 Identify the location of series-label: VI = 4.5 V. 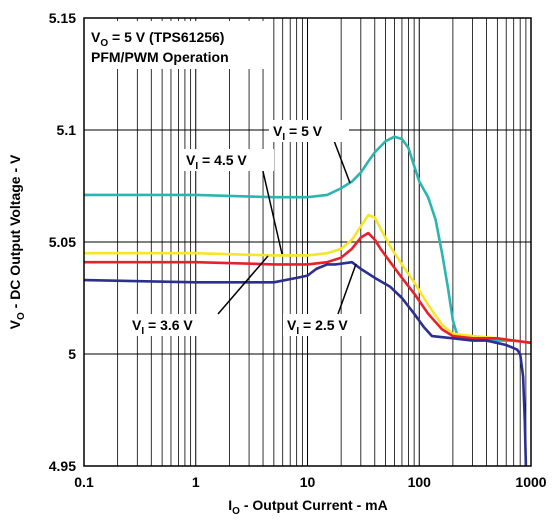
(216, 162).